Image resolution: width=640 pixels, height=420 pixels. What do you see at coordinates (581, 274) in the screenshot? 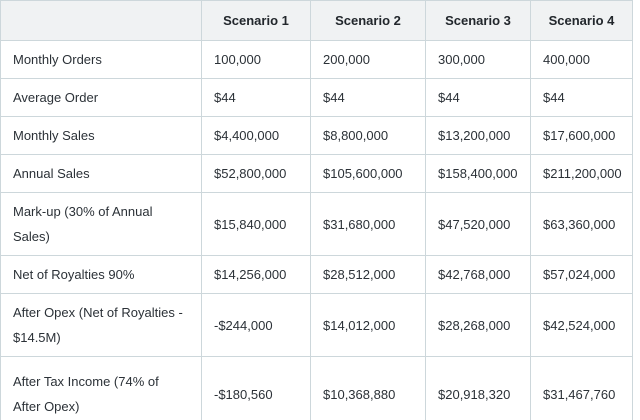
I see `cell: $57,024,000` at bounding box center [581, 274].